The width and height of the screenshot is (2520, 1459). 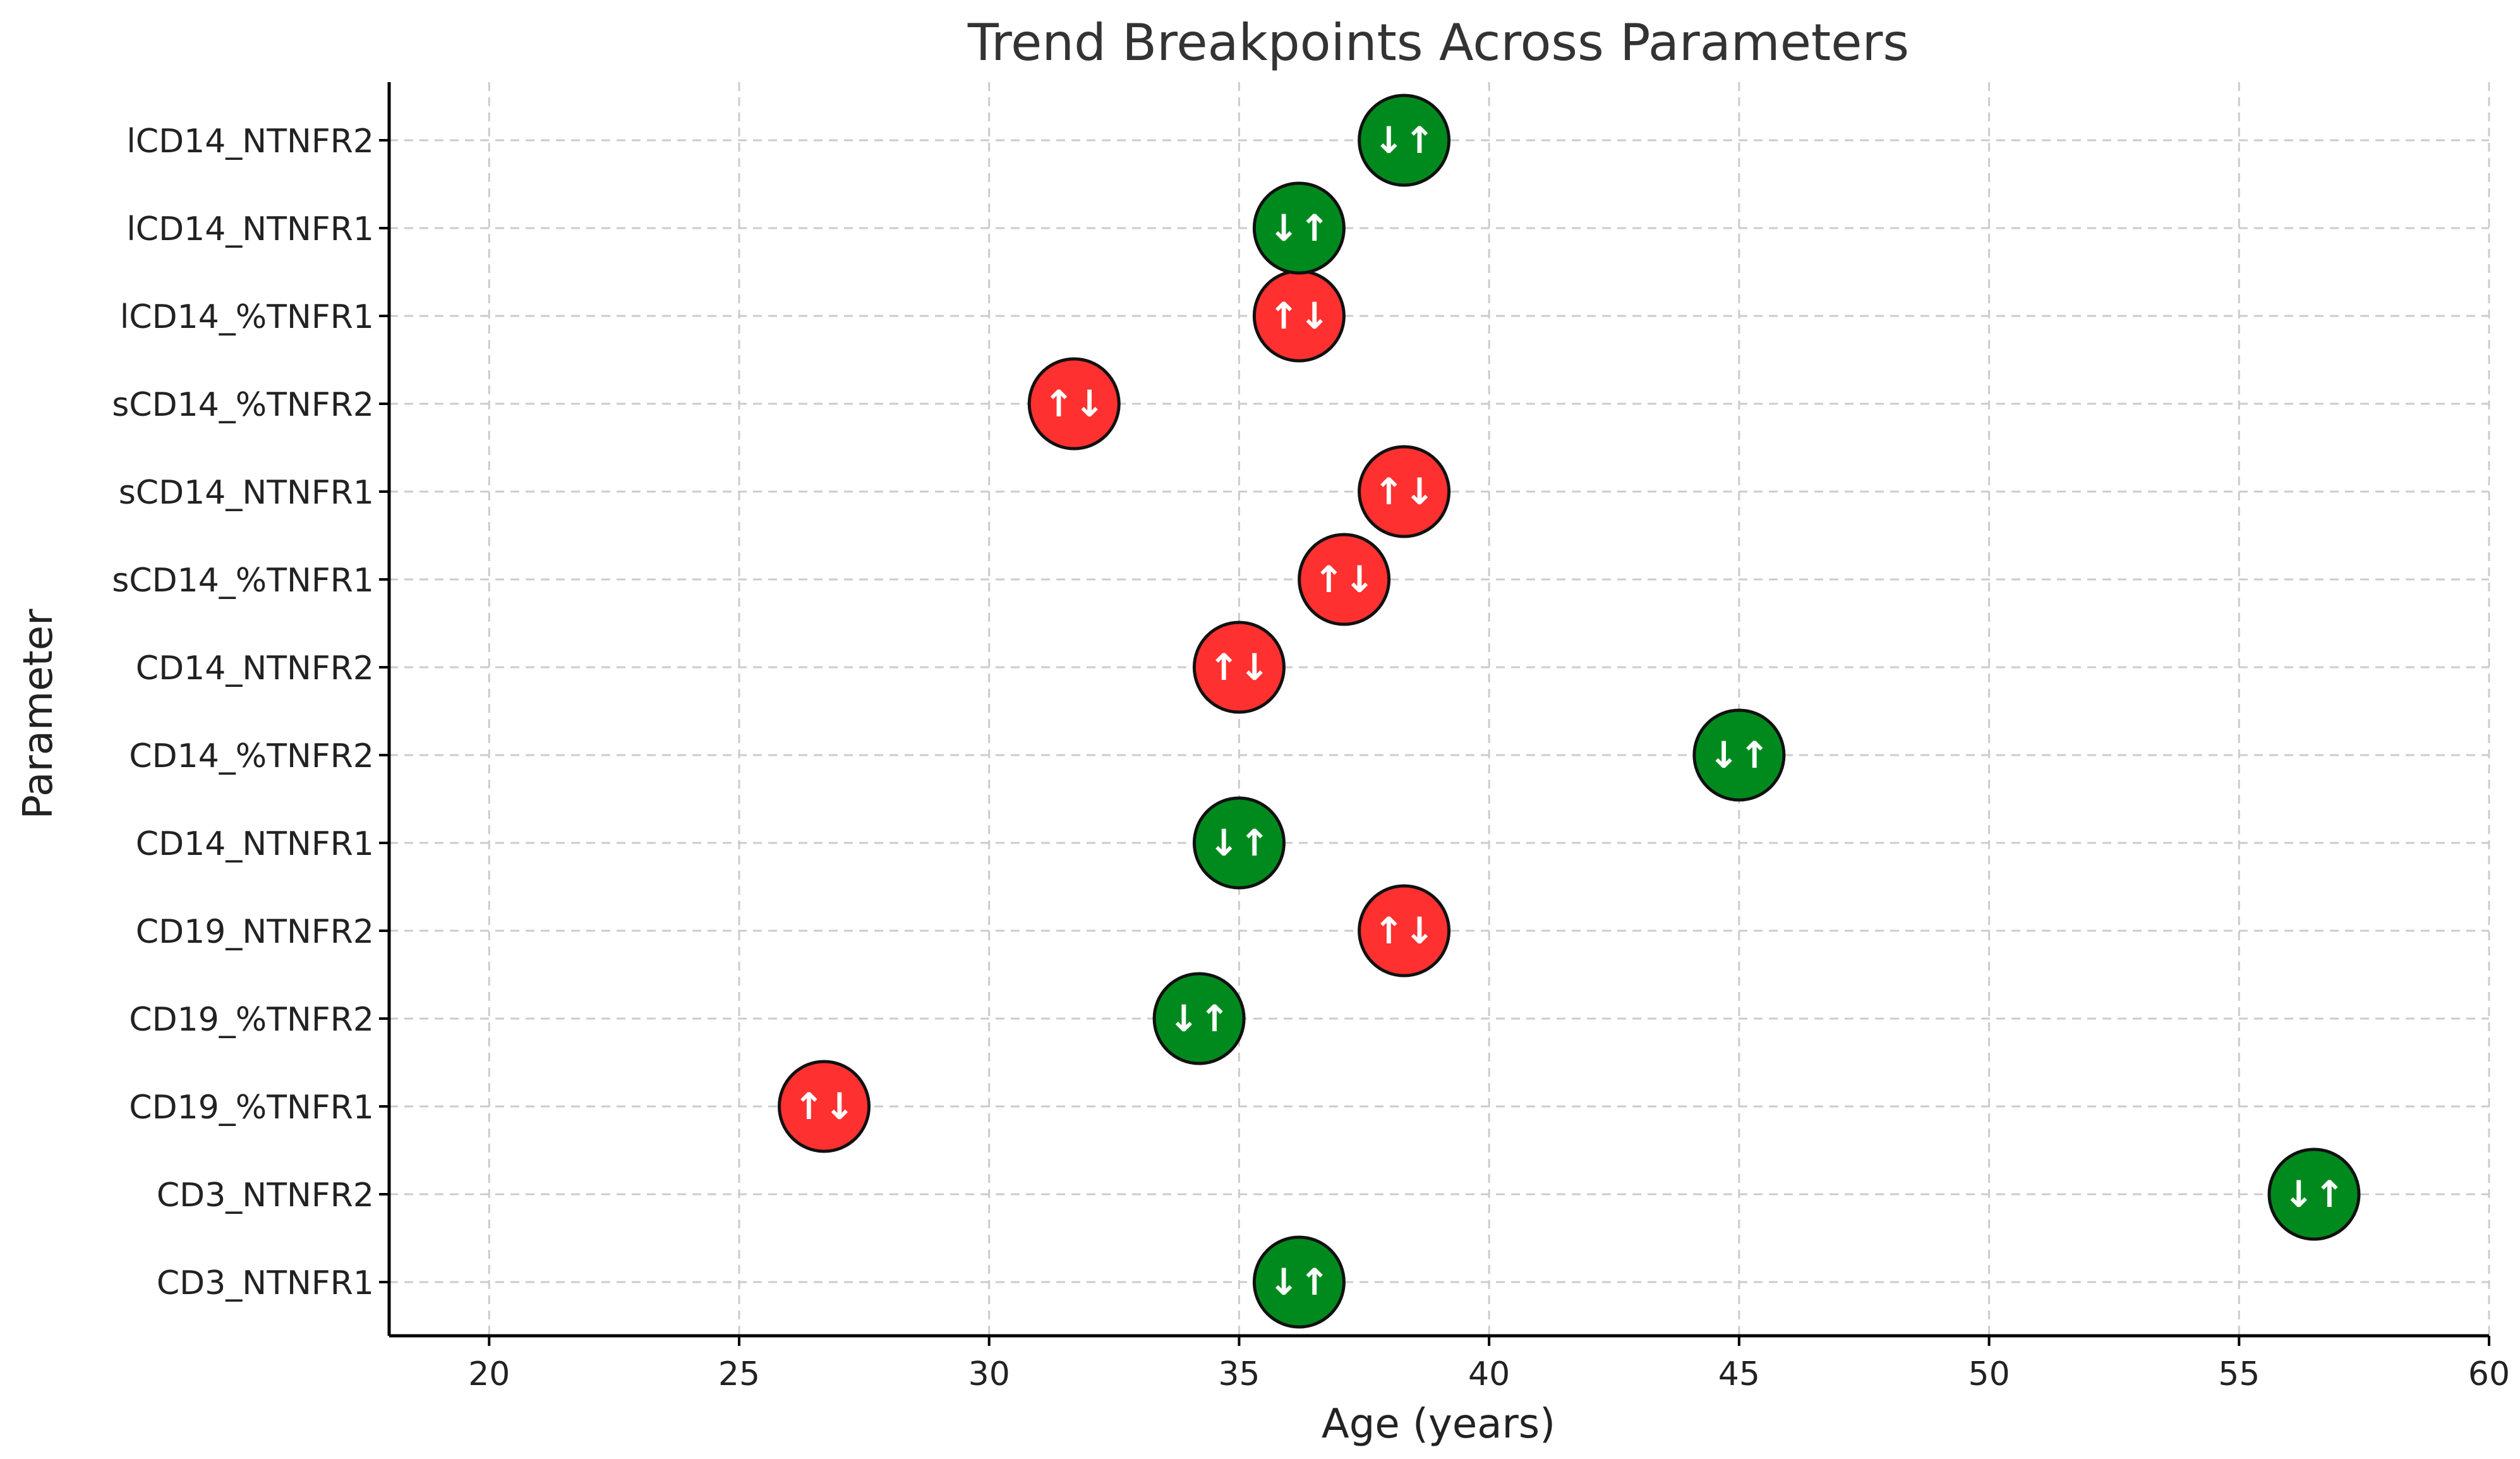 What do you see at coordinates (1739, 1374) in the screenshot?
I see `x-tick-label: 45` at bounding box center [1739, 1374].